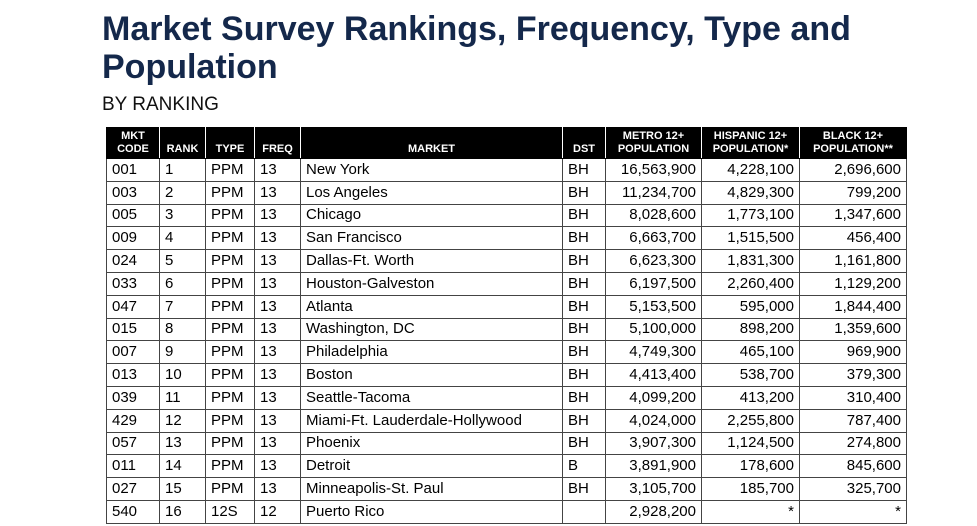  I want to click on cell-market: Philadelphia, so click(431, 352).